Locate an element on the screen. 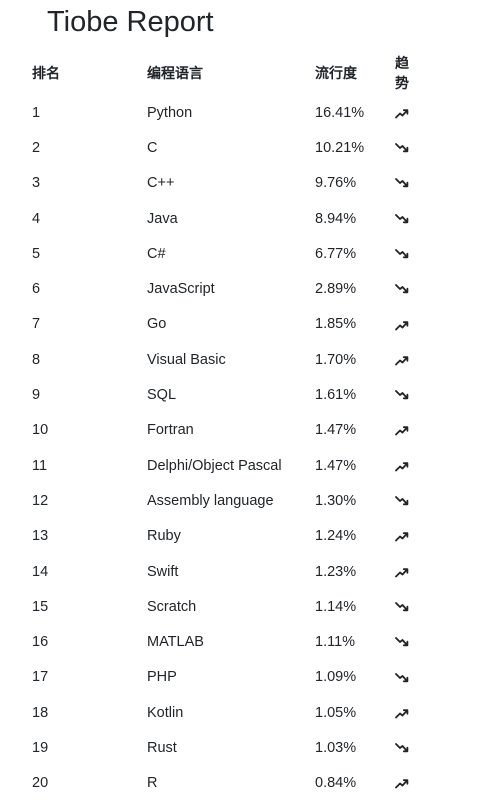 The image size is (481, 806). popularity-cell: 0.84% is located at coordinates (336, 783).